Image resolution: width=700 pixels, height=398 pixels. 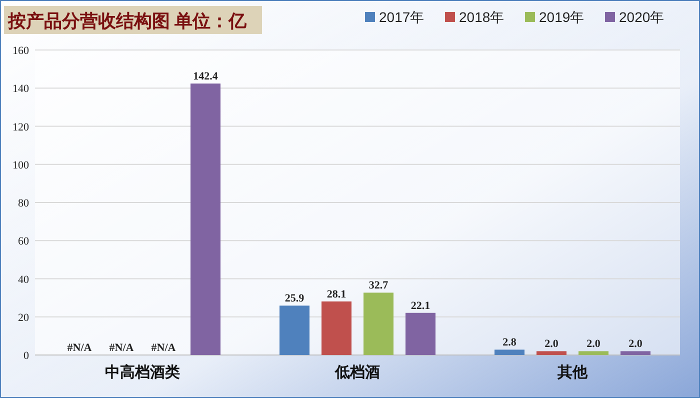 What do you see at coordinates (561, 17) in the screenshot?
I see `legend-label: 2019年` at bounding box center [561, 17].